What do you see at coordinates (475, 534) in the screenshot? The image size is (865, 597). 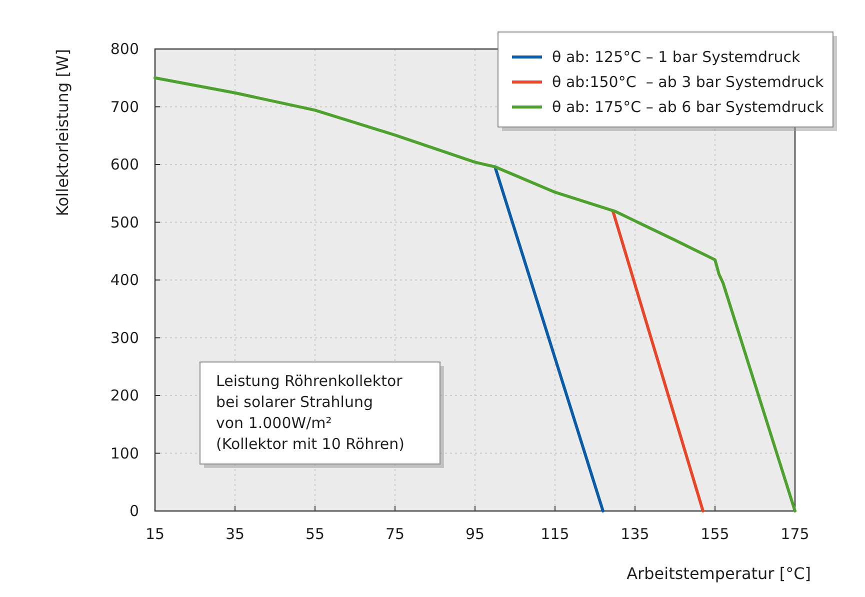 I see `x-tick-label: 95` at bounding box center [475, 534].